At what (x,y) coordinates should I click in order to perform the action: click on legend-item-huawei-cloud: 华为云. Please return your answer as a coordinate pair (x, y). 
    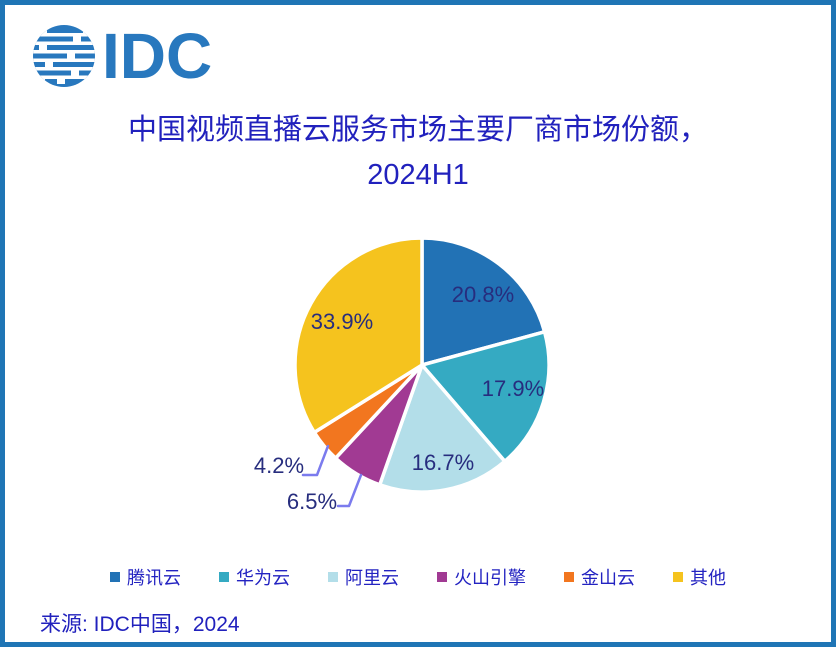
    Looking at the image, I should click on (254, 577).